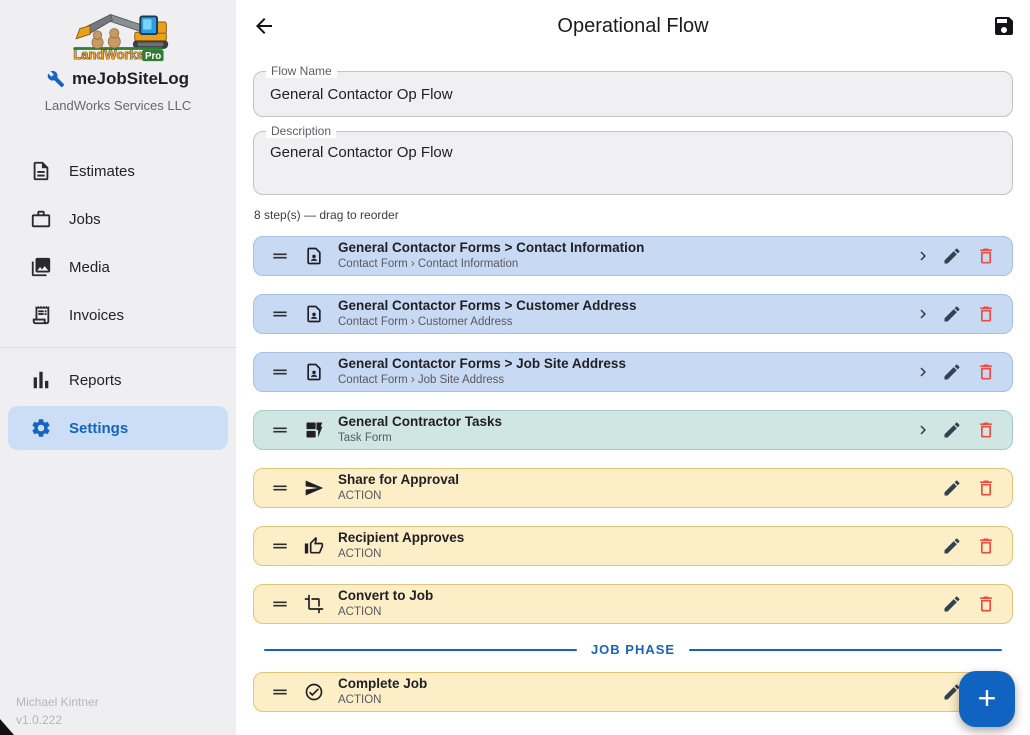  Describe the element at coordinates (326, 215) in the screenshot. I see `steps-summary: 8 step(s) — drag to reorder` at that location.